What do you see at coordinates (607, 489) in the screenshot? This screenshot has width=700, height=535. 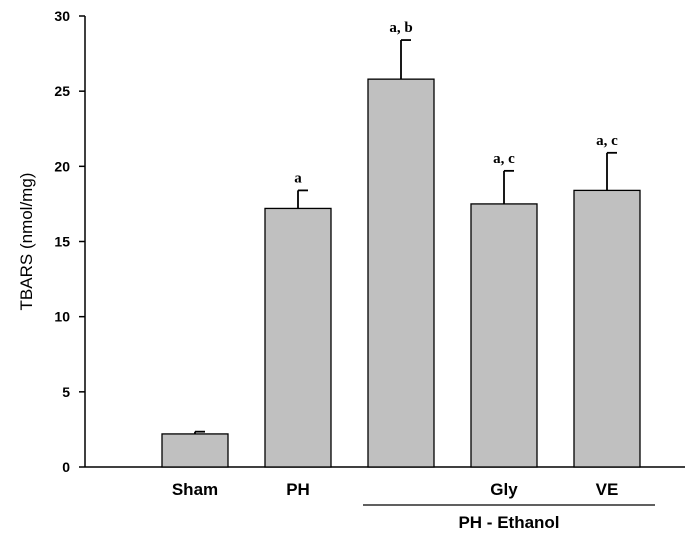 I see `category-label: VE` at bounding box center [607, 489].